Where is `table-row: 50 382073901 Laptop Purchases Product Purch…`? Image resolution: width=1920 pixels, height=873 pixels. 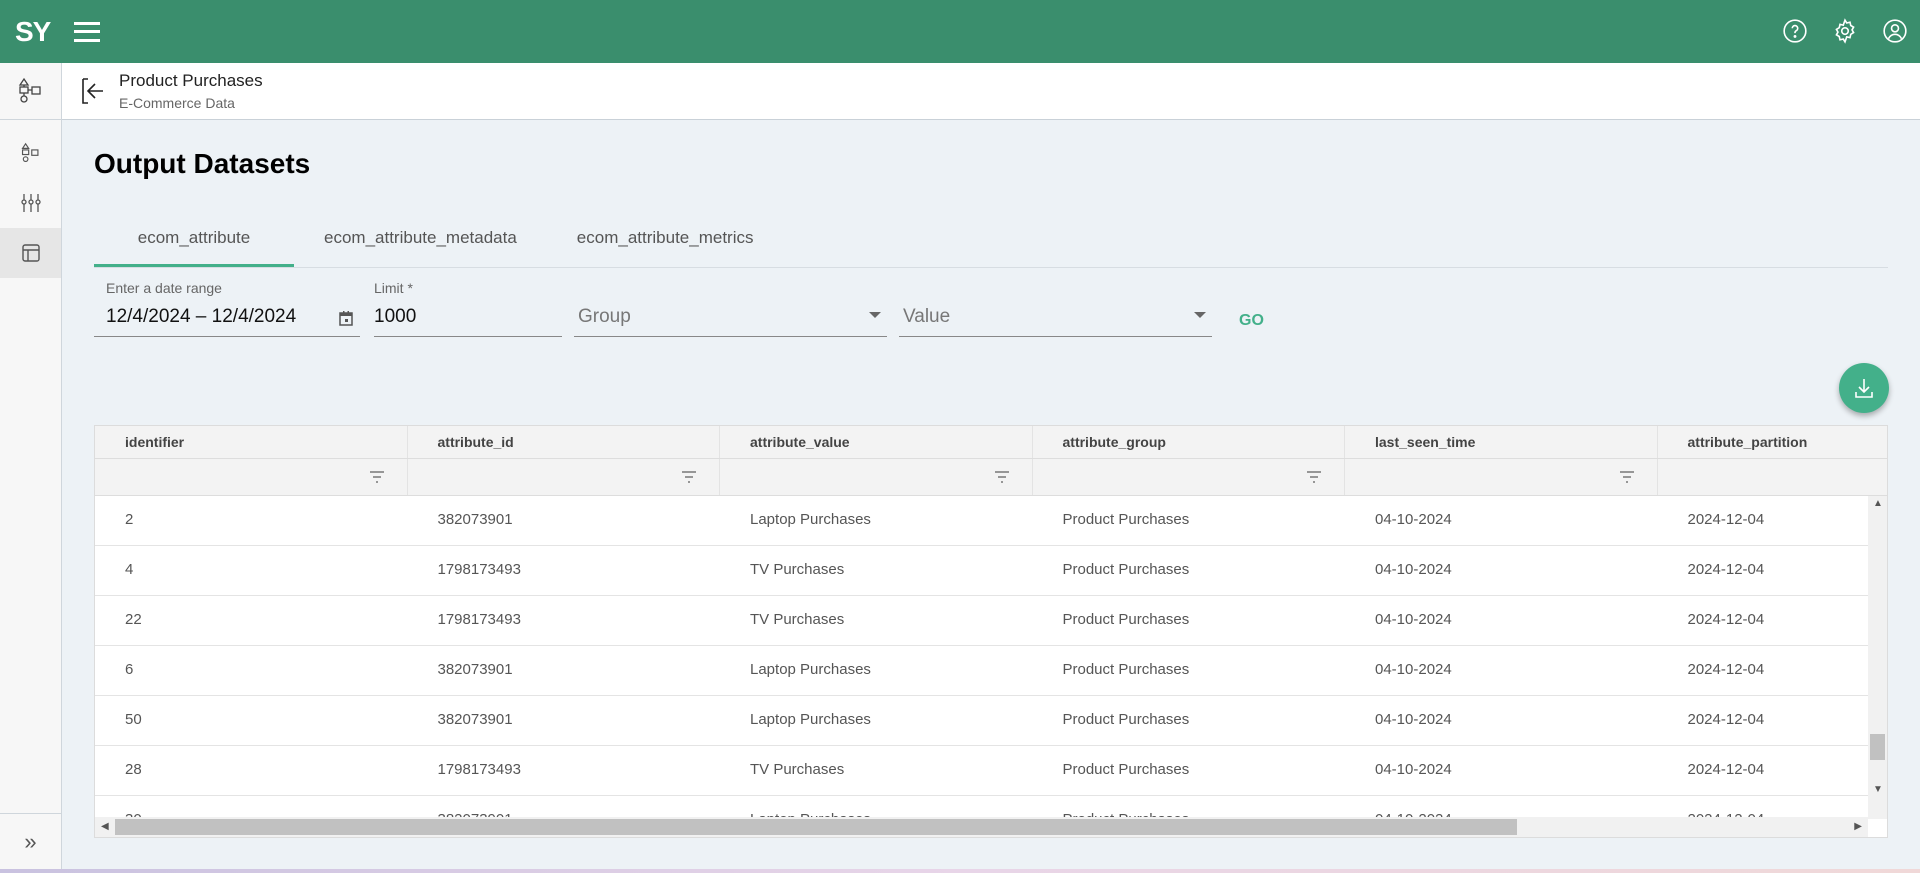
table-row: 50 382073901 Laptop Purchases Product Purch… is located at coordinates (981, 721).